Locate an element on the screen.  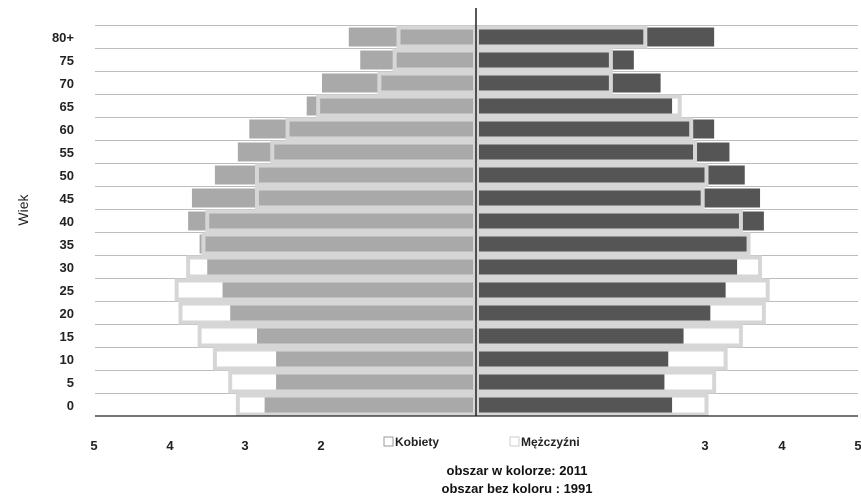
y-tick-75: 75 is located at coordinates (67, 60).